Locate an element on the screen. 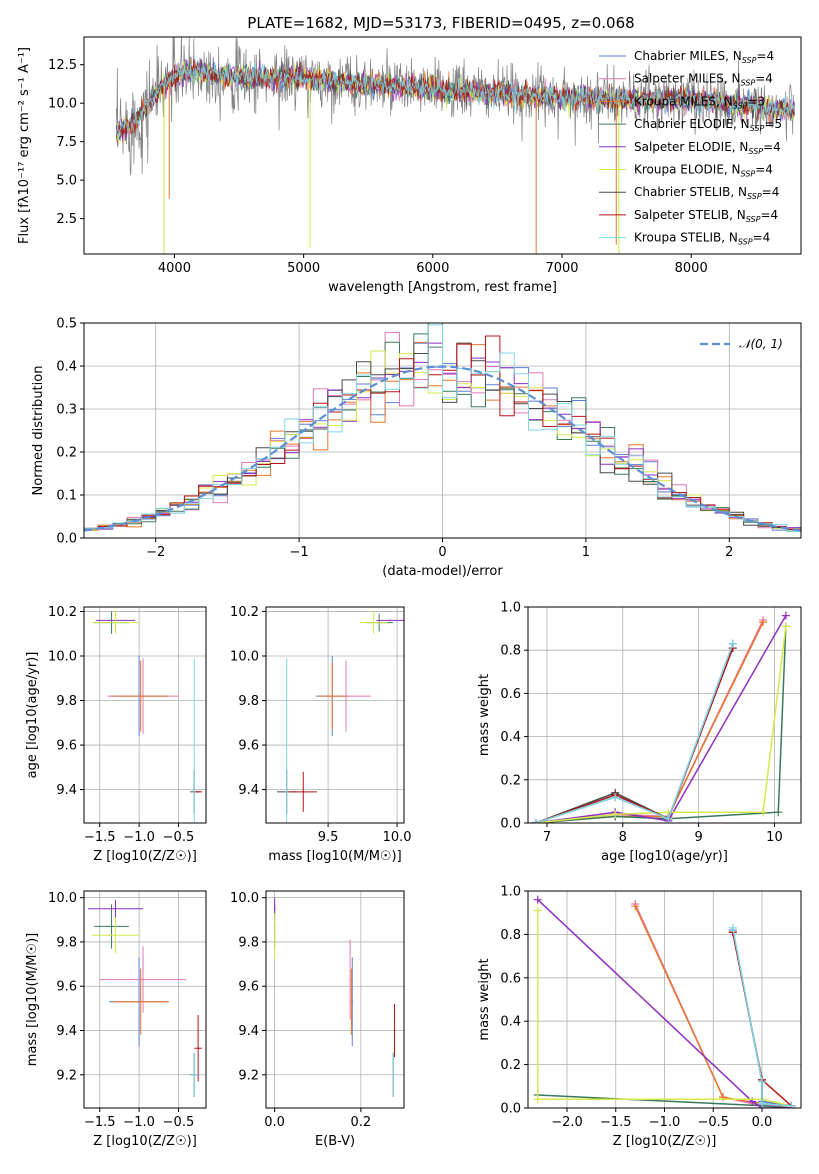  weight-line-salpeter-elodie is located at coordinates (664, 1003).